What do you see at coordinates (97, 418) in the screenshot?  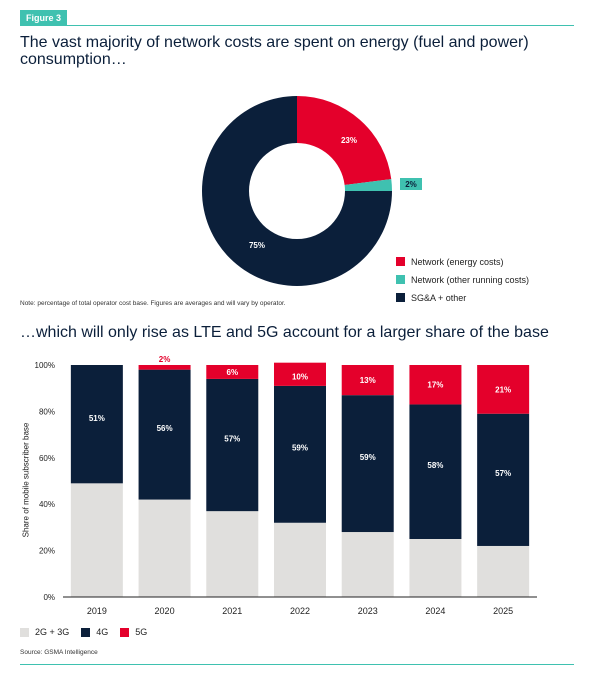 I see `bar-data-label: 51%` at bounding box center [97, 418].